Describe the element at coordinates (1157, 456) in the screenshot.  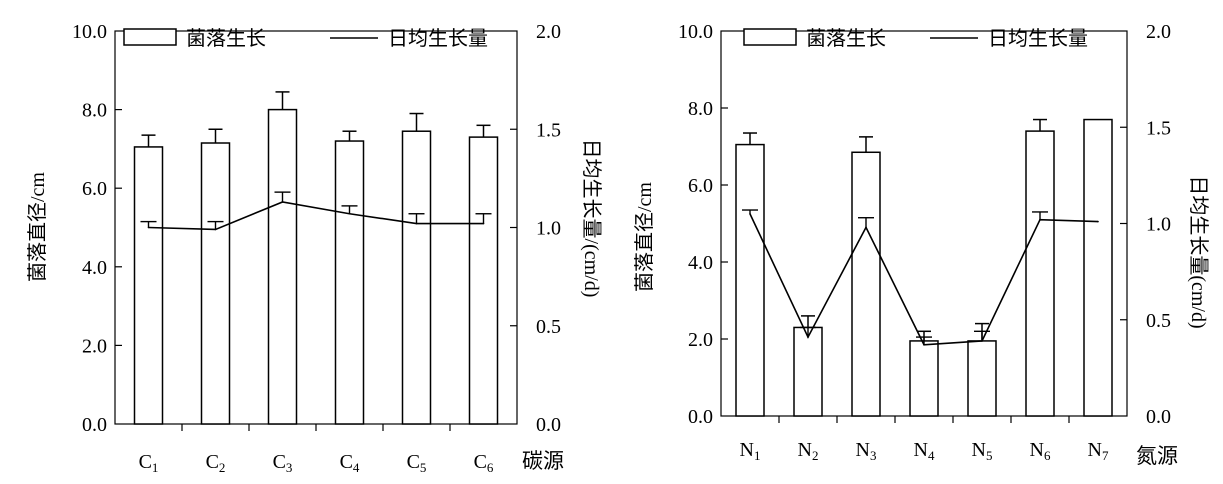
I see `x-axis-label: 氮源` at that location.